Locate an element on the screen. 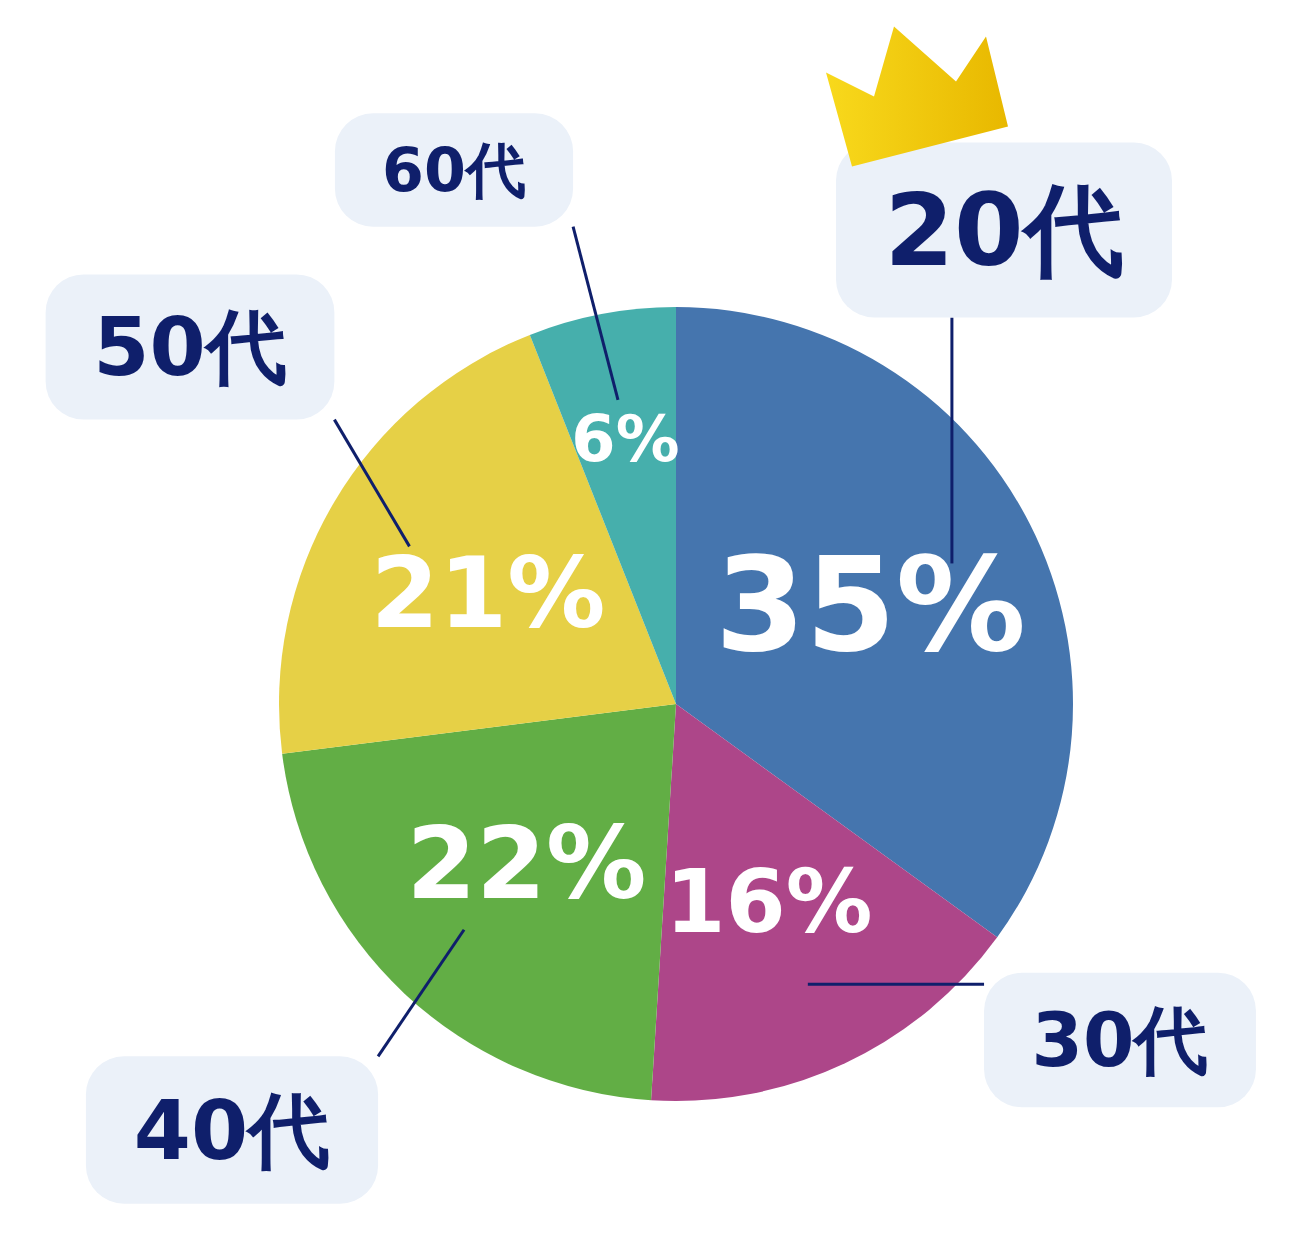 The image size is (1305, 1260). pie-slice is located at coordinates (824, 902).